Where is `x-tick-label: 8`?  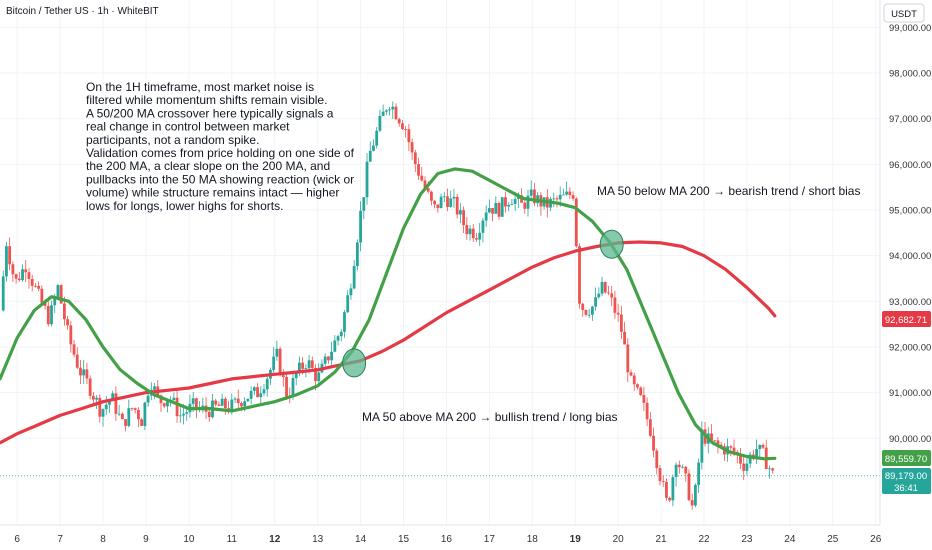
x-tick-label: 8 is located at coordinates (103, 539).